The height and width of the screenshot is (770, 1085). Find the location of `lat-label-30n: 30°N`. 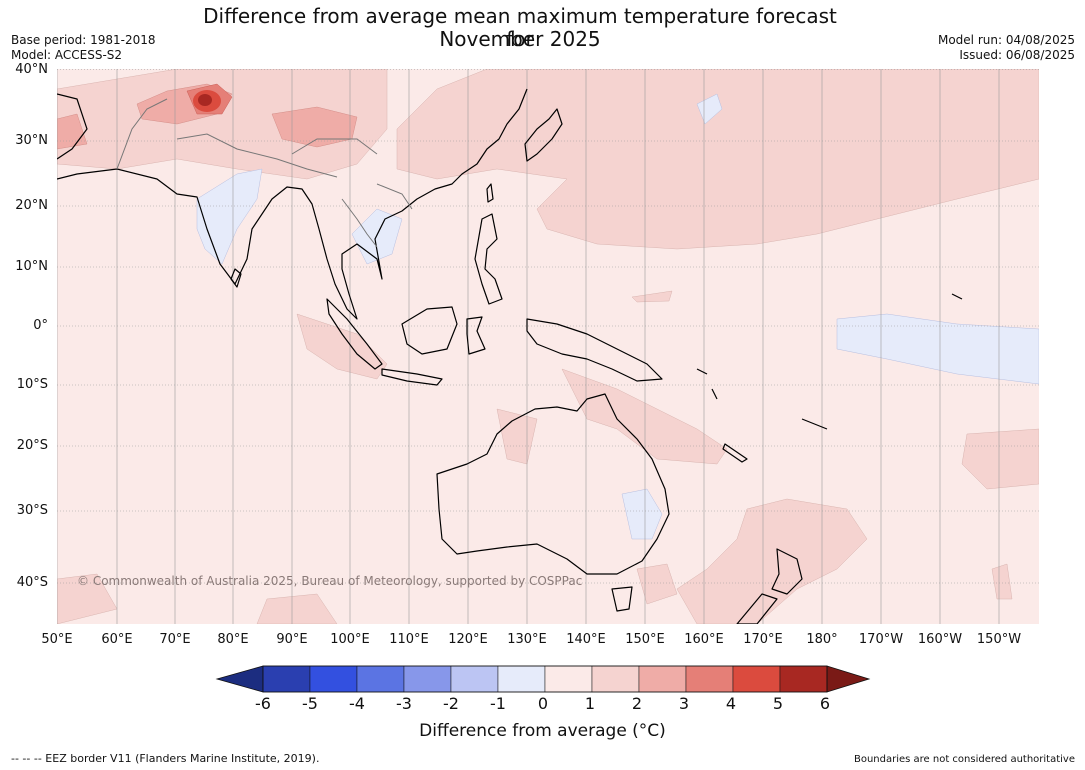

lat-label-30n: 30°N is located at coordinates (31, 140).